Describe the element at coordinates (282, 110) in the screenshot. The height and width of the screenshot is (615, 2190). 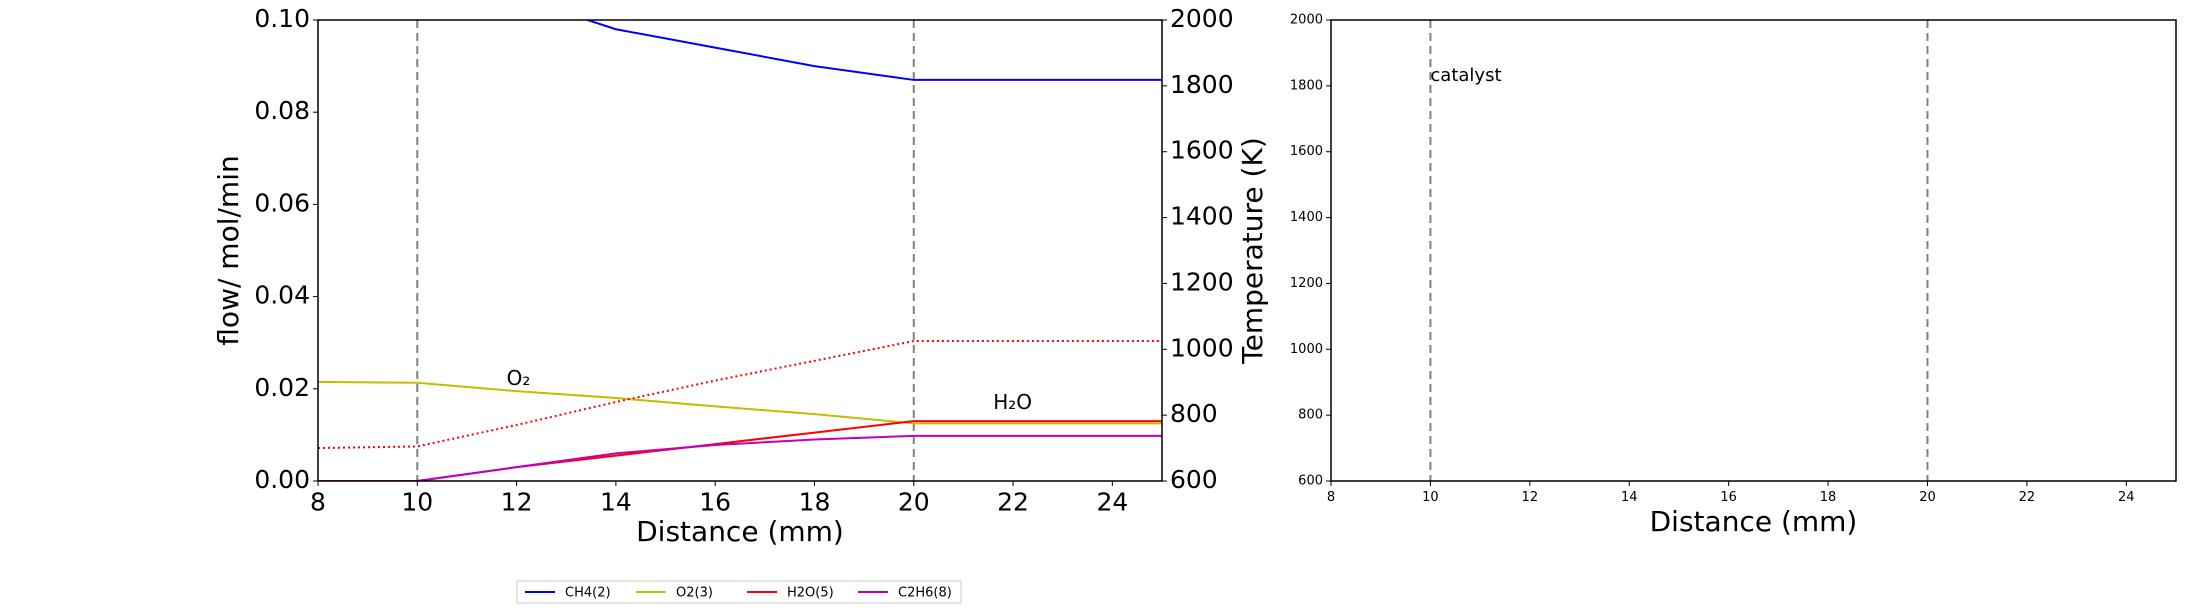
I see `y-tick-label: 0.08` at that location.